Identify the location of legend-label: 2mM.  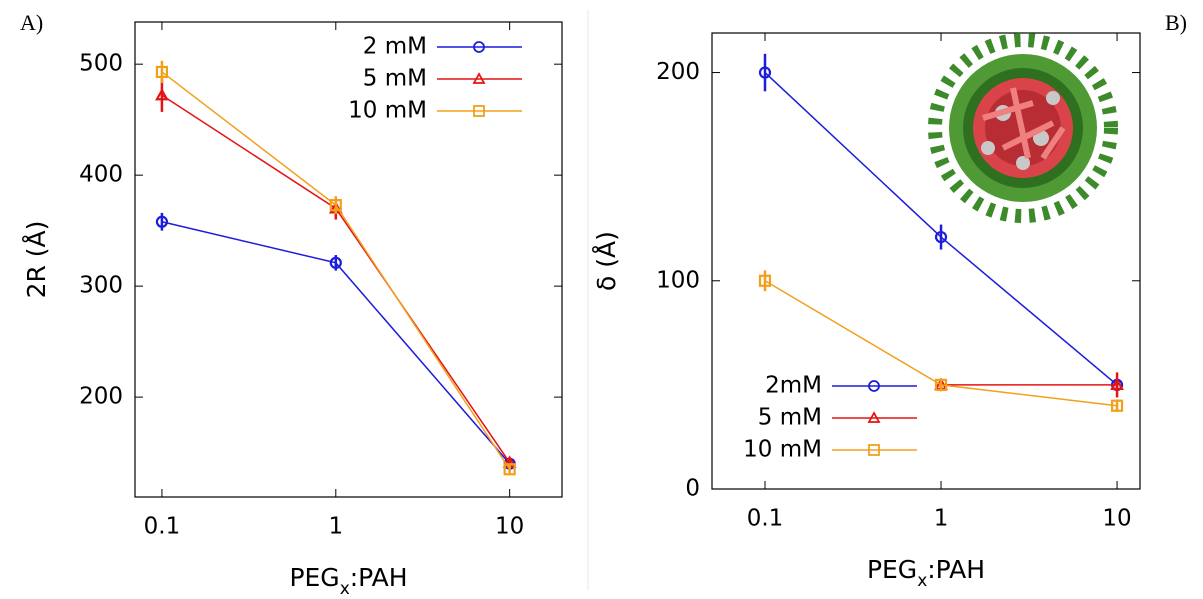
(793, 386).